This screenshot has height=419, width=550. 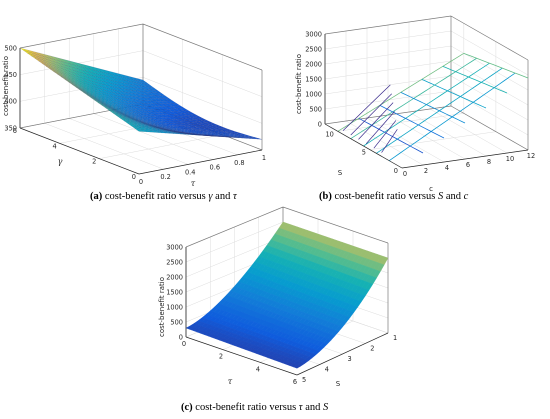 I want to click on mesh-b, so click(x=433, y=106).